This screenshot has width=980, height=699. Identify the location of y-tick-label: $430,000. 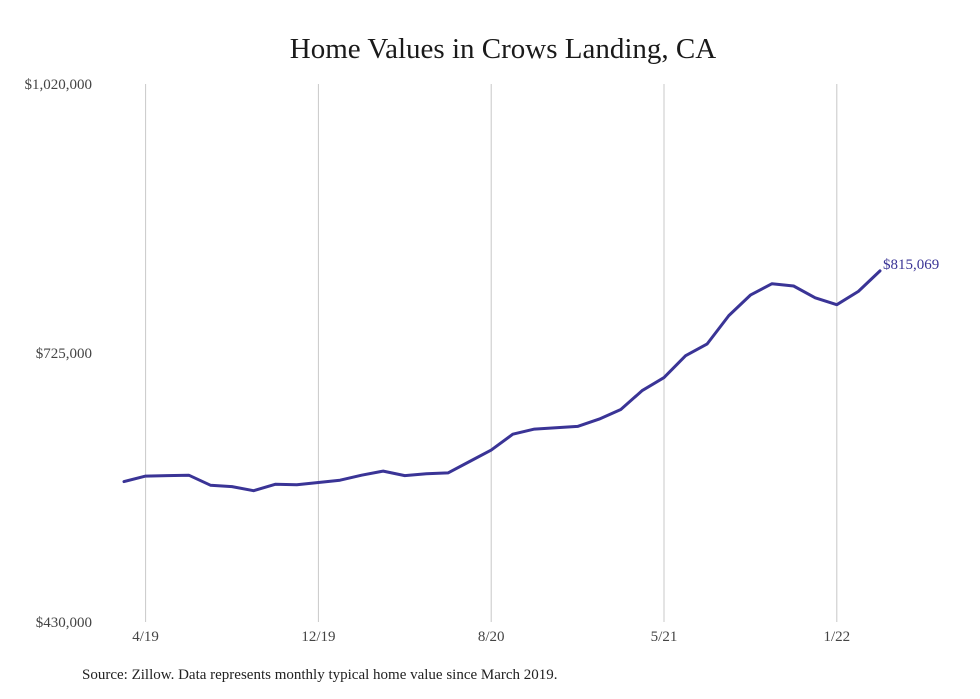
(64, 623).